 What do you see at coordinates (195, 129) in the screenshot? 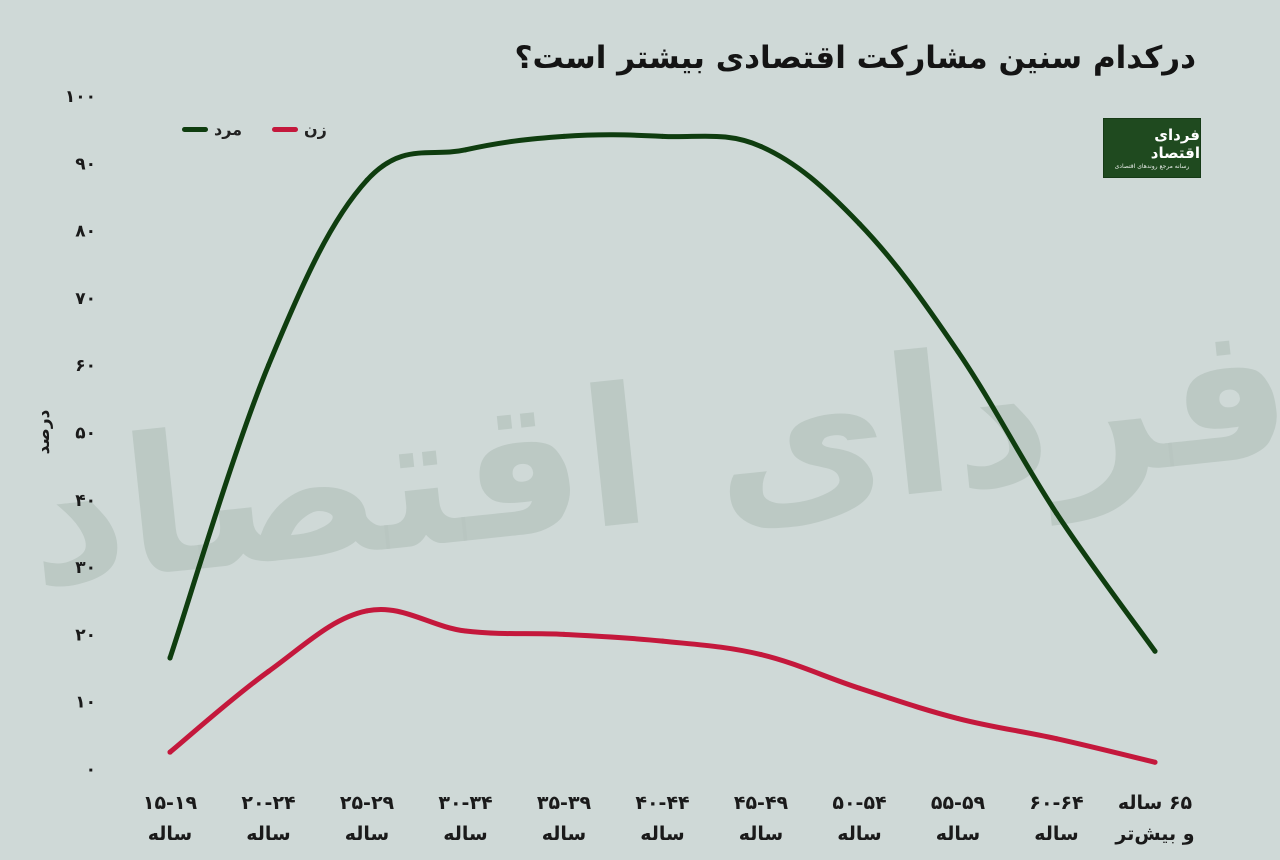
I see `legend-swatch-men` at bounding box center [195, 129].